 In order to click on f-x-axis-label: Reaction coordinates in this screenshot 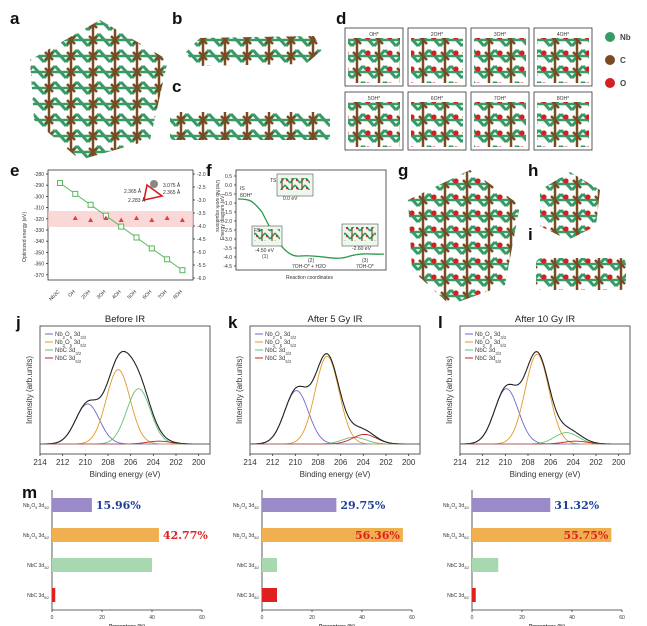, I will do `click(309, 278)`.